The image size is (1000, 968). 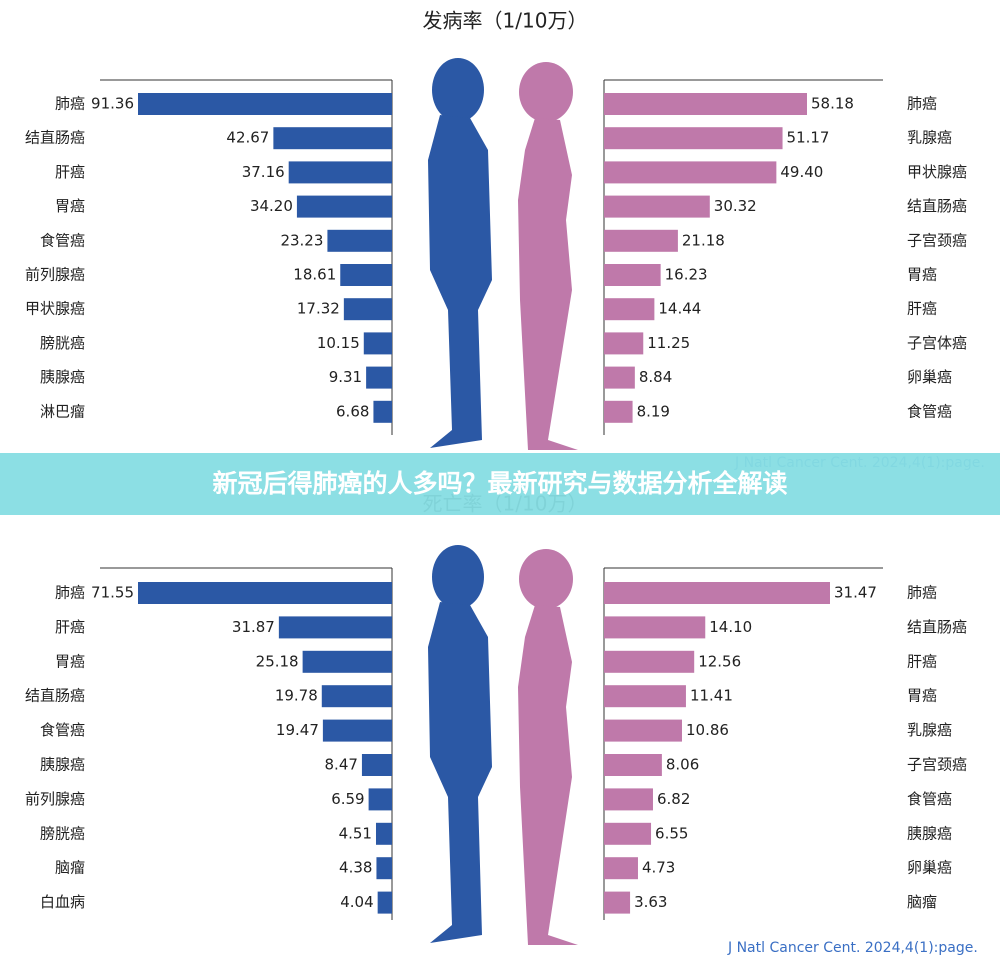 What do you see at coordinates (505, 21) in the screenshot?
I see `chart-title: 发病率（1/10万）` at bounding box center [505, 21].